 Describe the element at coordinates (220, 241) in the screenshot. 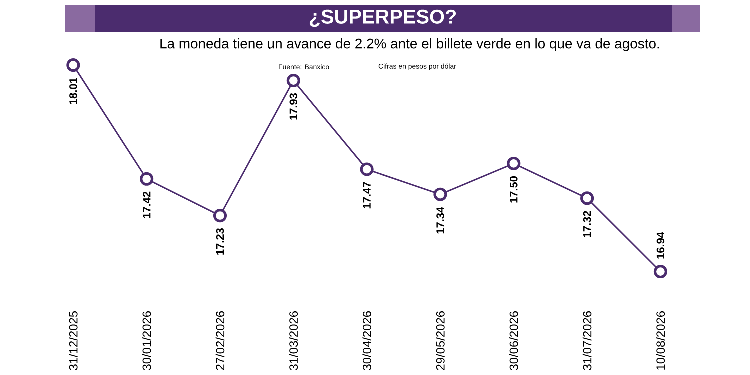

I see `data-label: 17.23` at that location.